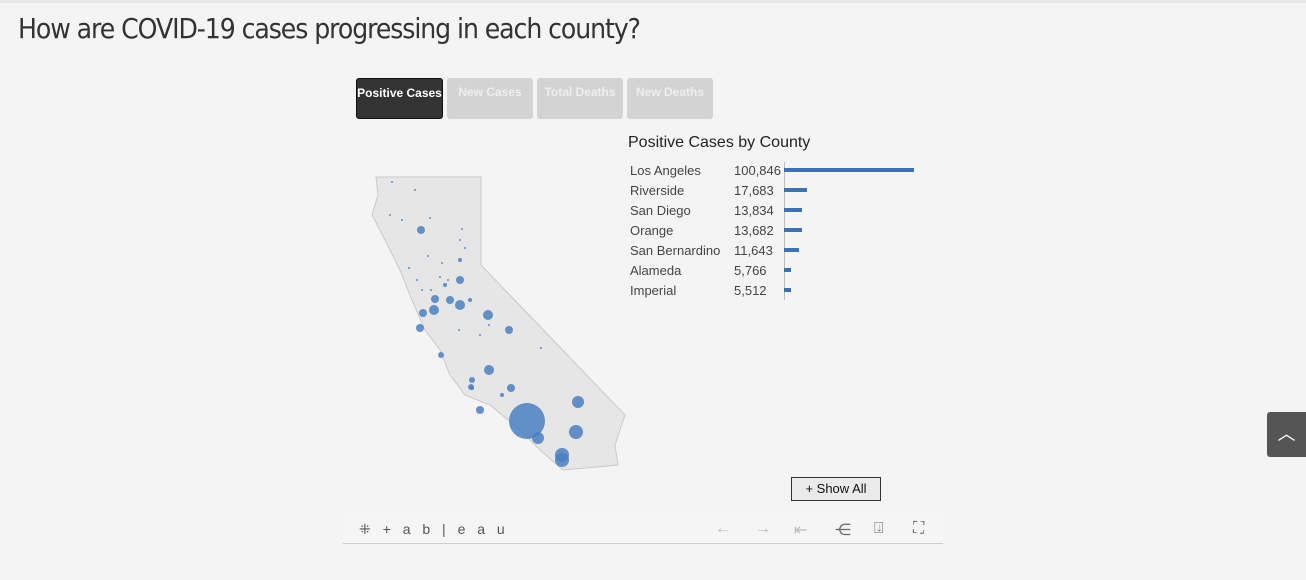 This screenshot has height=580, width=1306. I want to click on tab-new-cases: New Cases, so click(490, 98).